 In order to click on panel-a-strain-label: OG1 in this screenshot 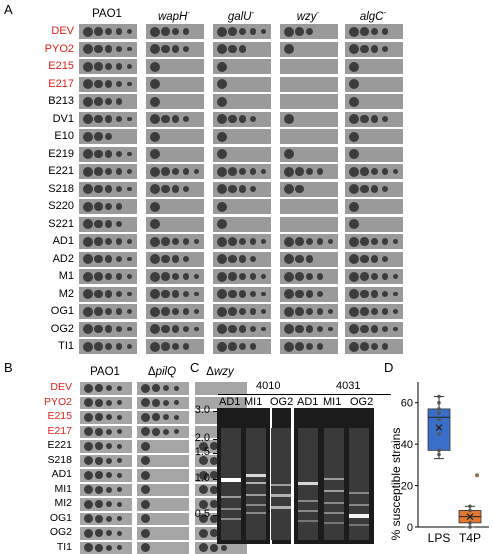, I will do `click(52, 311)`.